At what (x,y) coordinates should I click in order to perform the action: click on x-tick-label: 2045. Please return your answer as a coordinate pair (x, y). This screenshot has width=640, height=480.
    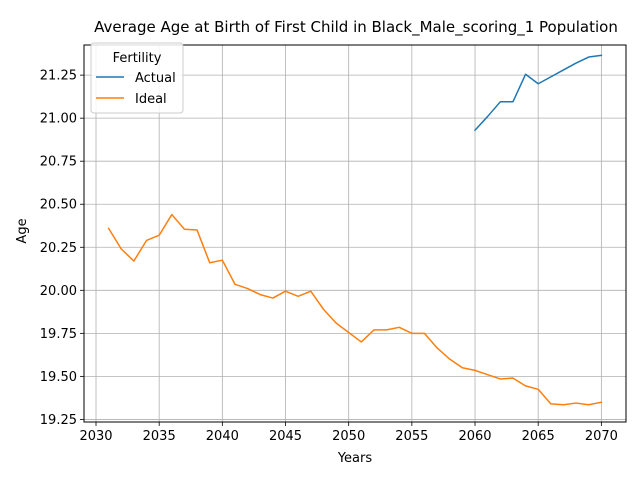
    Looking at the image, I should click on (285, 436).